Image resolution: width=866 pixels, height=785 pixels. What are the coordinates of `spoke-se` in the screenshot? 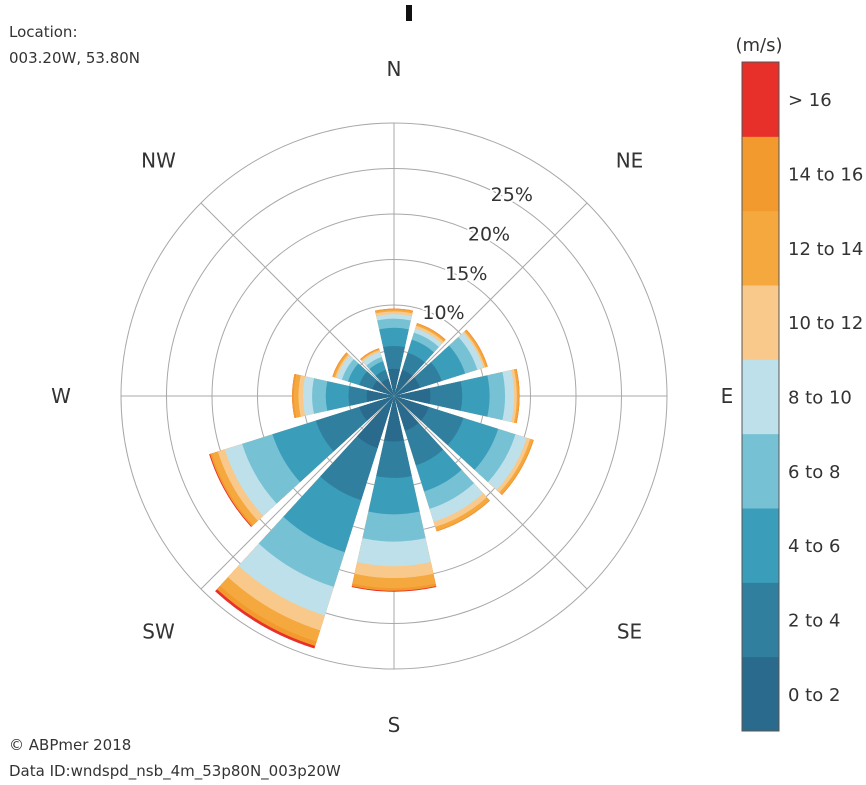 It's located at (490, 492).